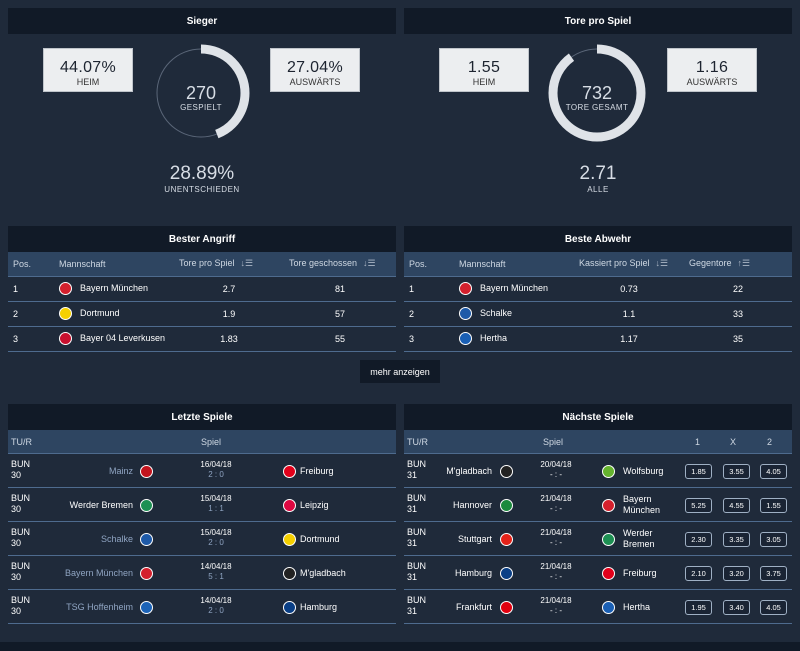 This screenshot has height=651, width=800. Describe the element at coordinates (98, 573) in the screenshot. I see `home-team: Bayern München` at that location.